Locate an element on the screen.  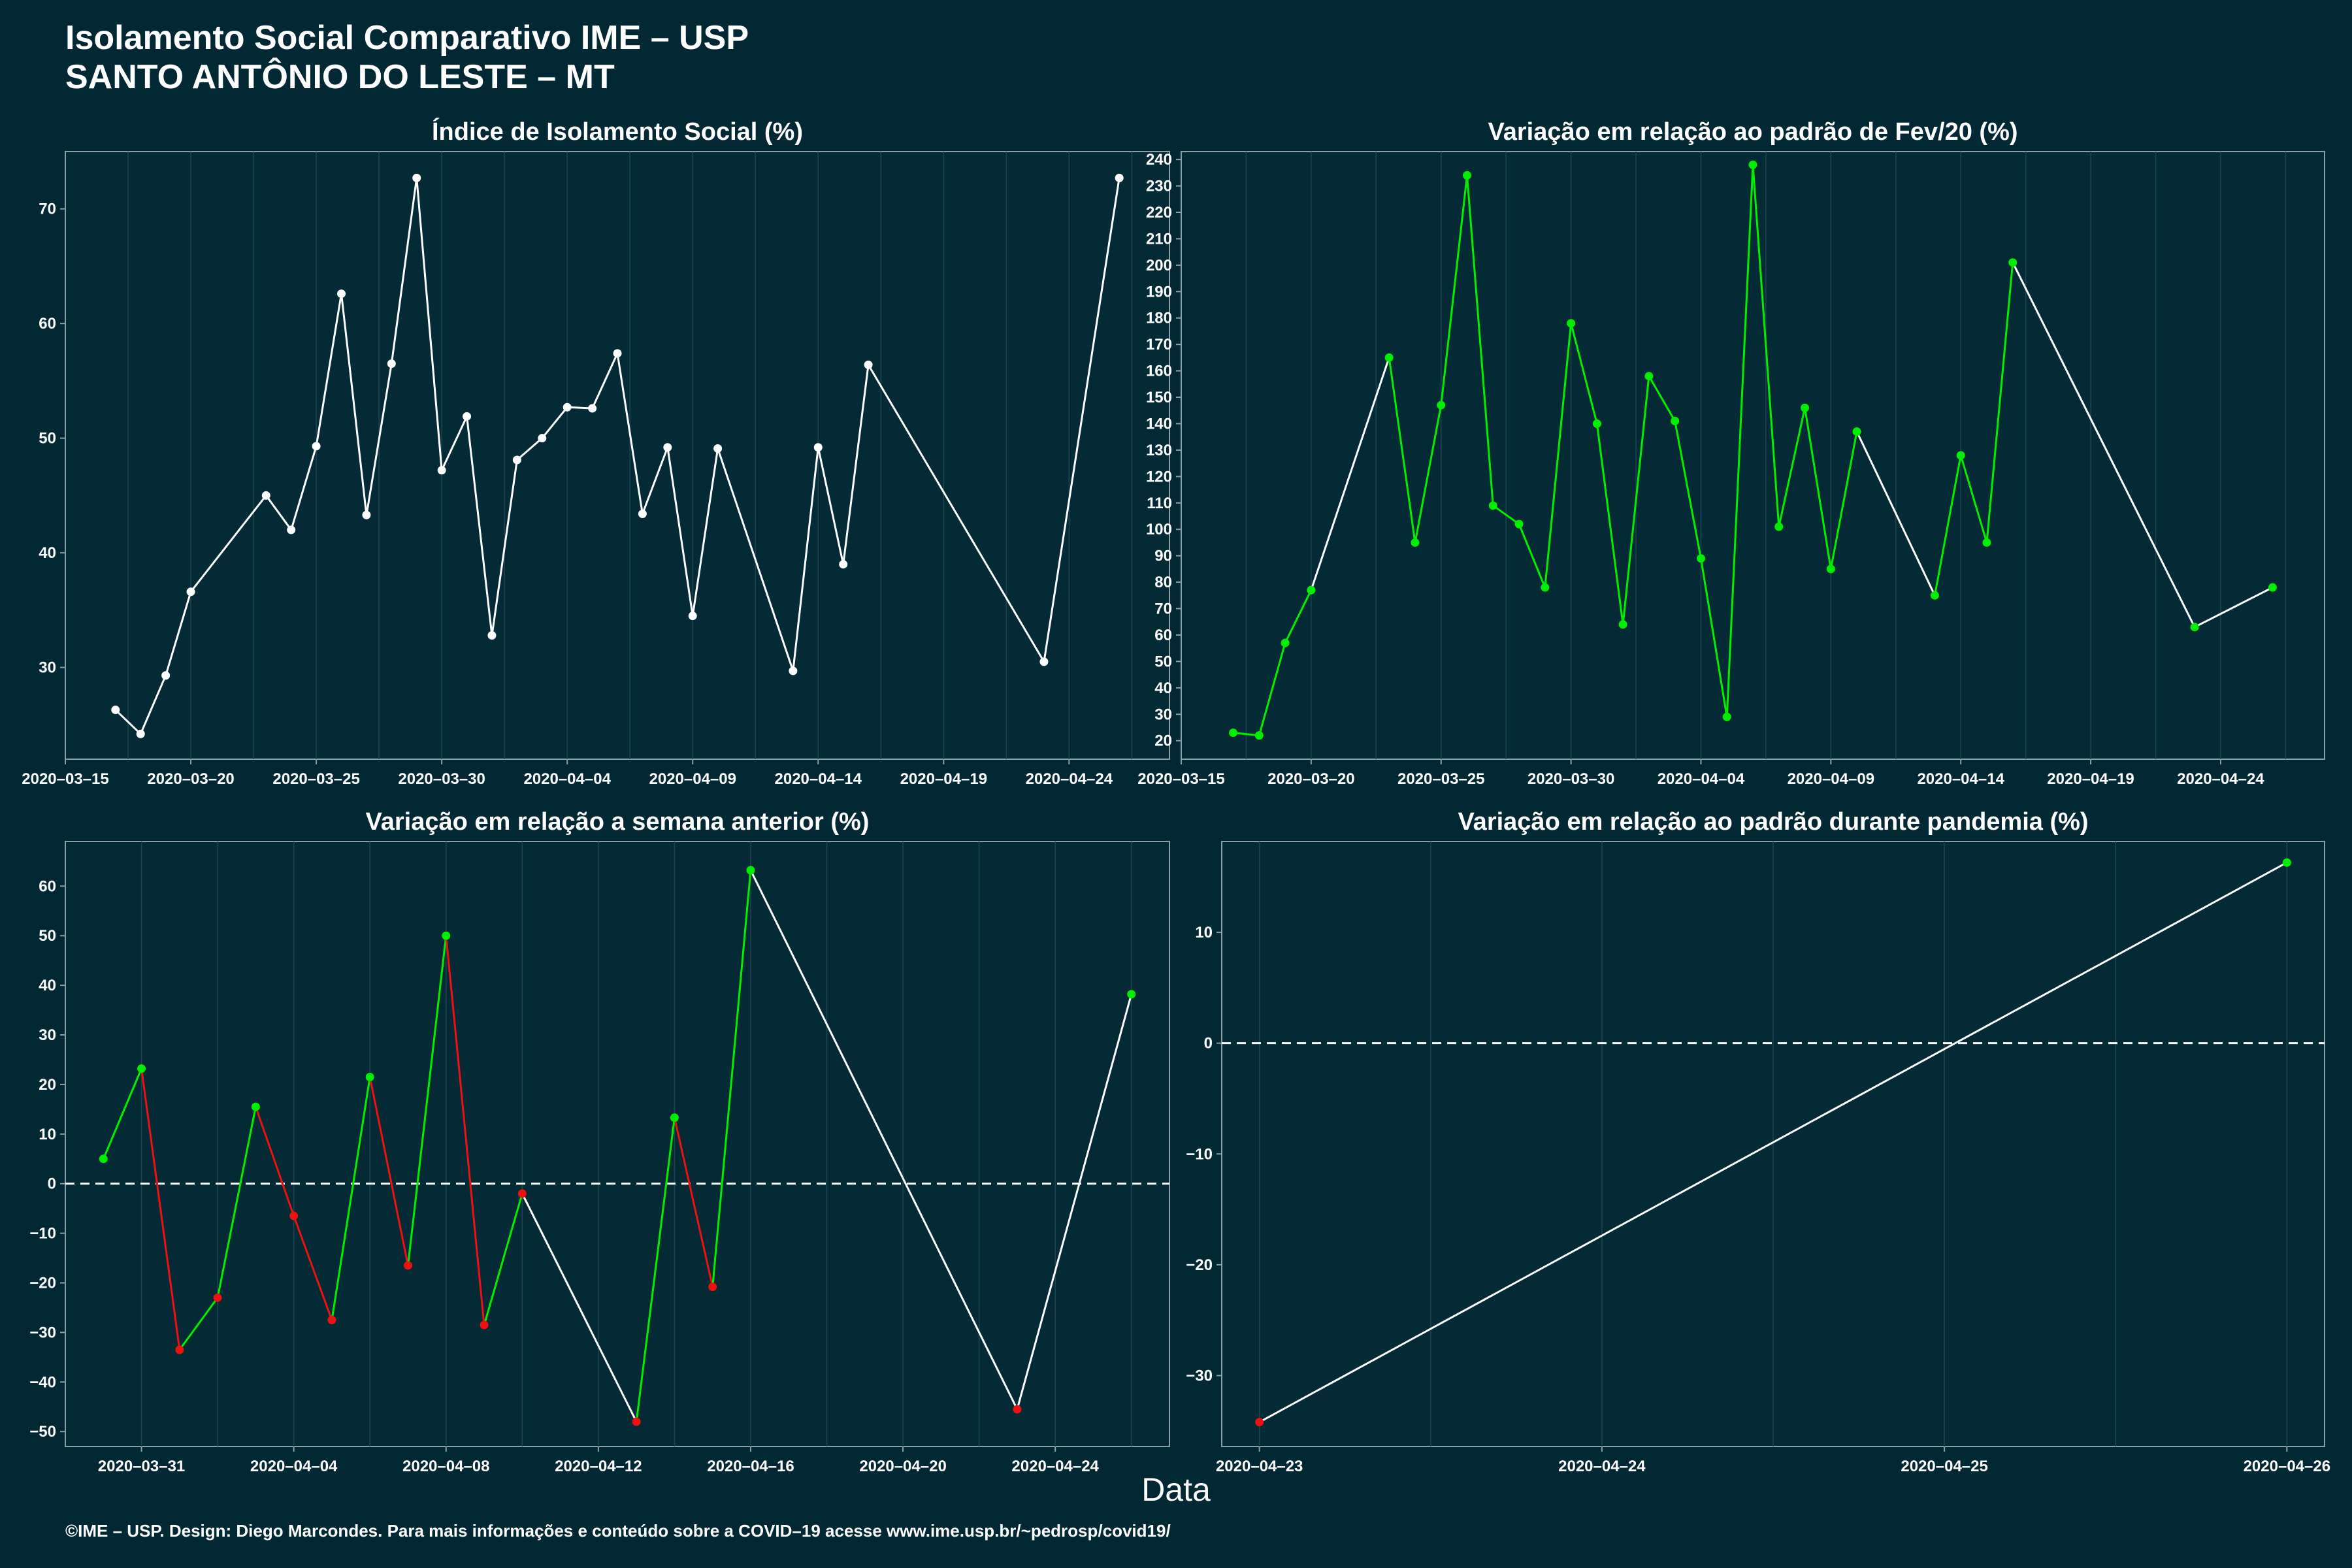
y-tick-label: 110 is located at coordinates (1159, 503).